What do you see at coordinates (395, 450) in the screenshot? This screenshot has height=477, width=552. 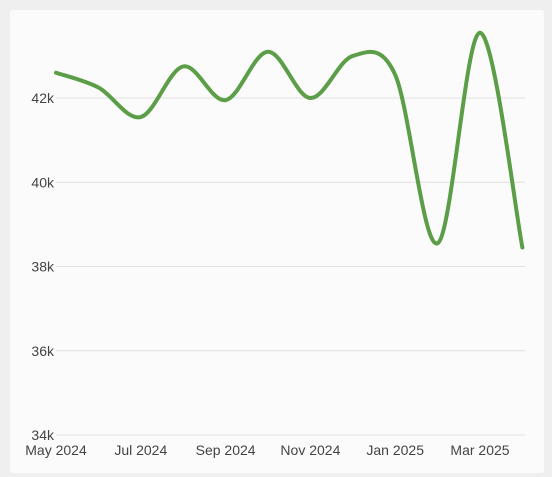 I see `x-tick-label: Jan 2025` at bounding box center [395, 450].